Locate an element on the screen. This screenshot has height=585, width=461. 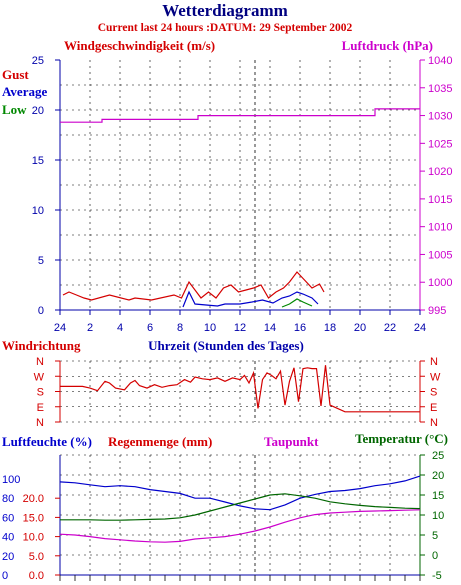
x-tick-label: 2 is located at coordinates (90, 328).